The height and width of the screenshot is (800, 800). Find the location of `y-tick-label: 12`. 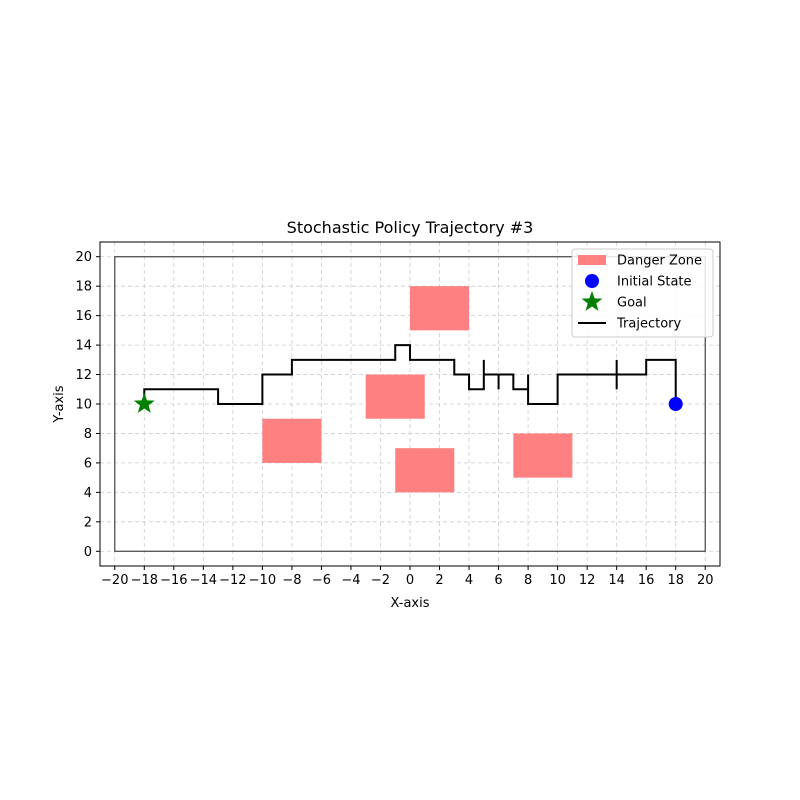

y-tick-label: 12 is located at coordinates (83, 375).